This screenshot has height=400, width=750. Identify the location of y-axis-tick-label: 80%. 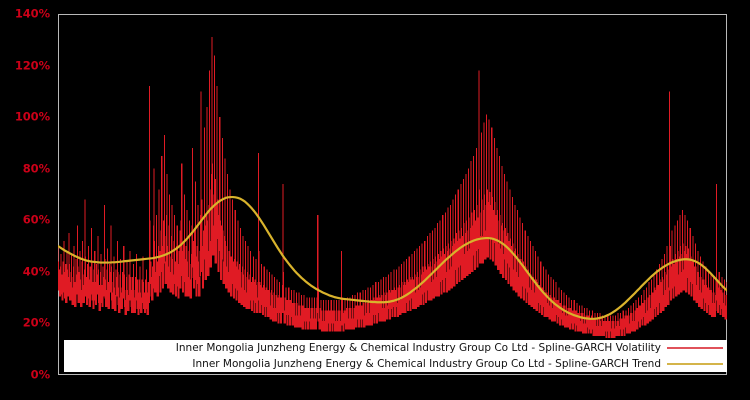
(36, 167).